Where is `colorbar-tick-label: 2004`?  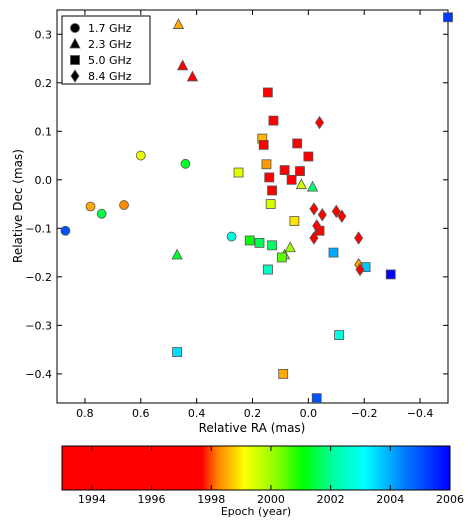 colorbar-tick-label: 2004 is located at coordinates (390, 499).